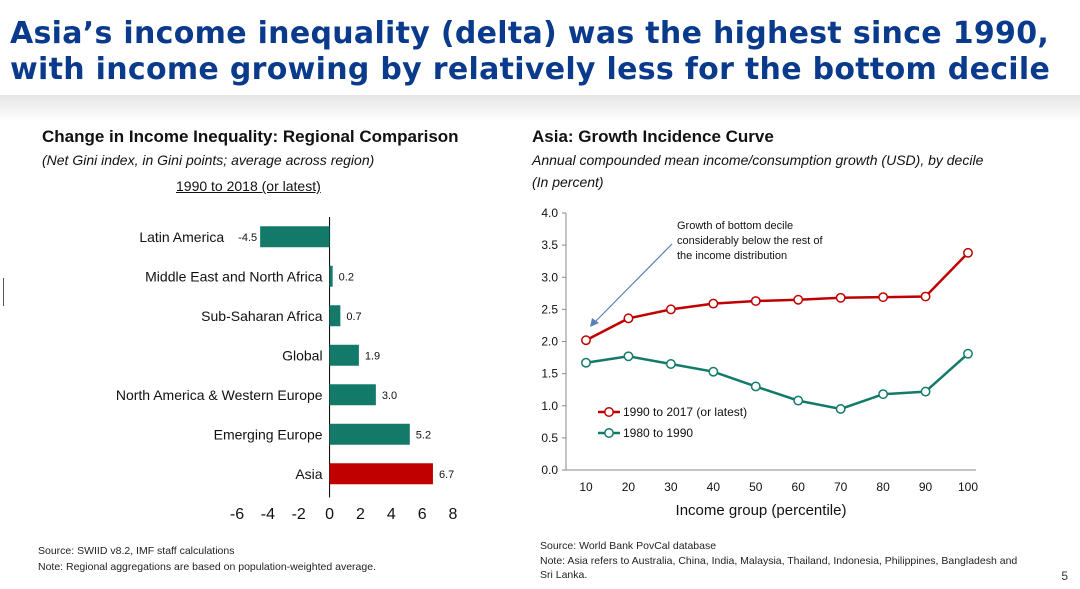 The image size is (1080, 589). I want to click on x-tick-label-0: 10, so click(586, 487).